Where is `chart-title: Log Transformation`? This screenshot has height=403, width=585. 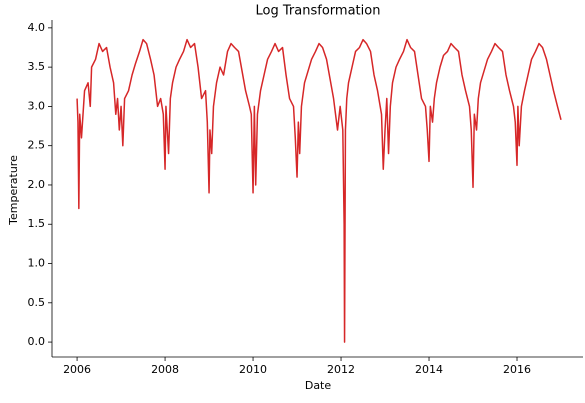
chart-title: Log Transformation is located at coordinates (318, 11).